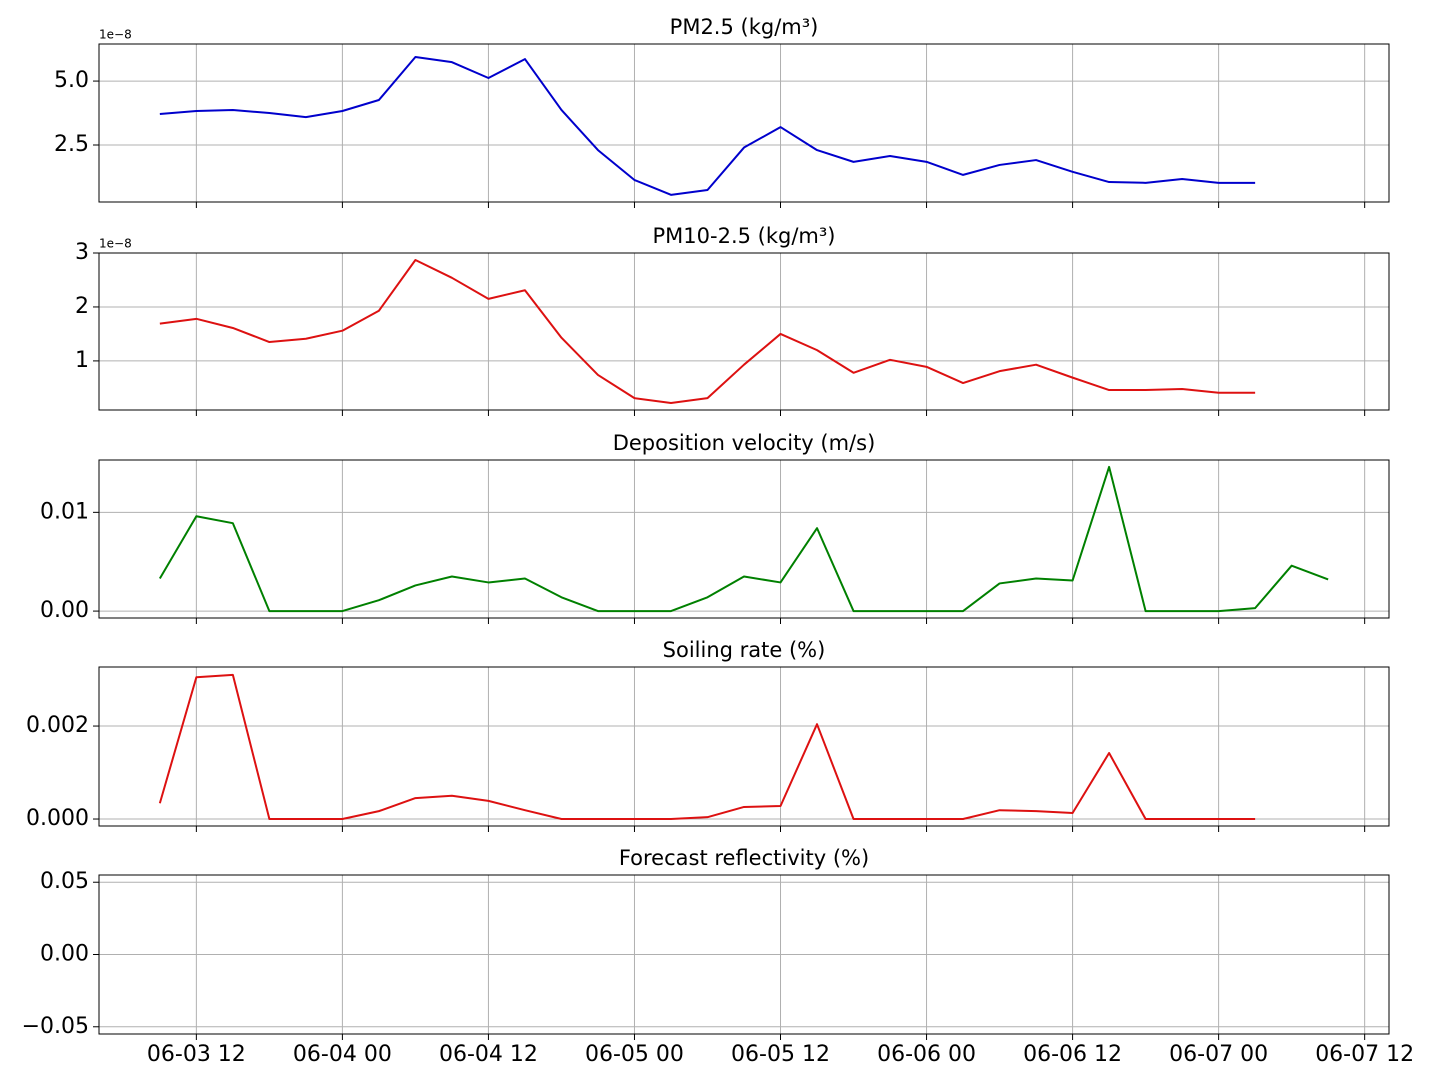  I want to click on y-tick-label: 2.5, so click(71, 144).